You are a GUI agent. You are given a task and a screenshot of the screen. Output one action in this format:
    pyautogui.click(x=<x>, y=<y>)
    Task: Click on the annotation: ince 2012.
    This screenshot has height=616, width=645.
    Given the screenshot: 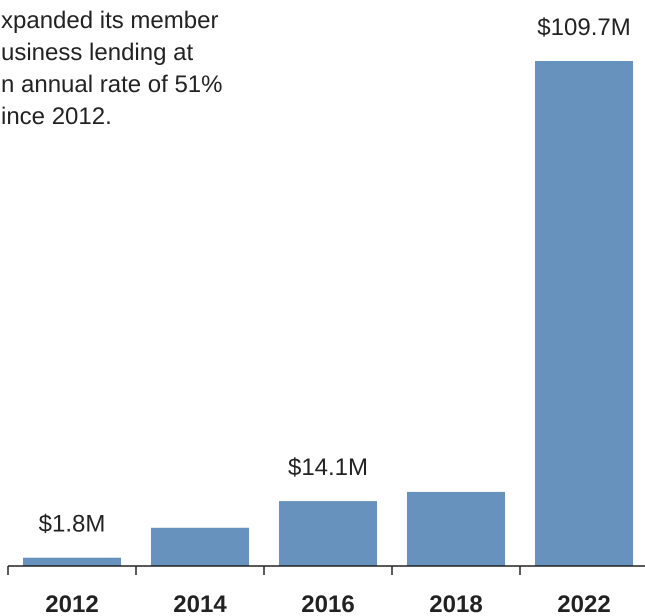 What is the action you would take?
    pyautogui.click(x=56, y=116)
    